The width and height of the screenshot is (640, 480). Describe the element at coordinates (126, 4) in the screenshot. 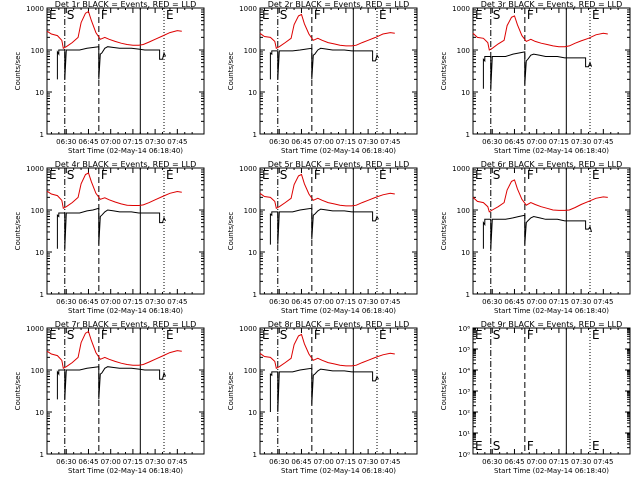

I see `panel-title: Det 1r BLACK = Events, RED = LLD` at that location.